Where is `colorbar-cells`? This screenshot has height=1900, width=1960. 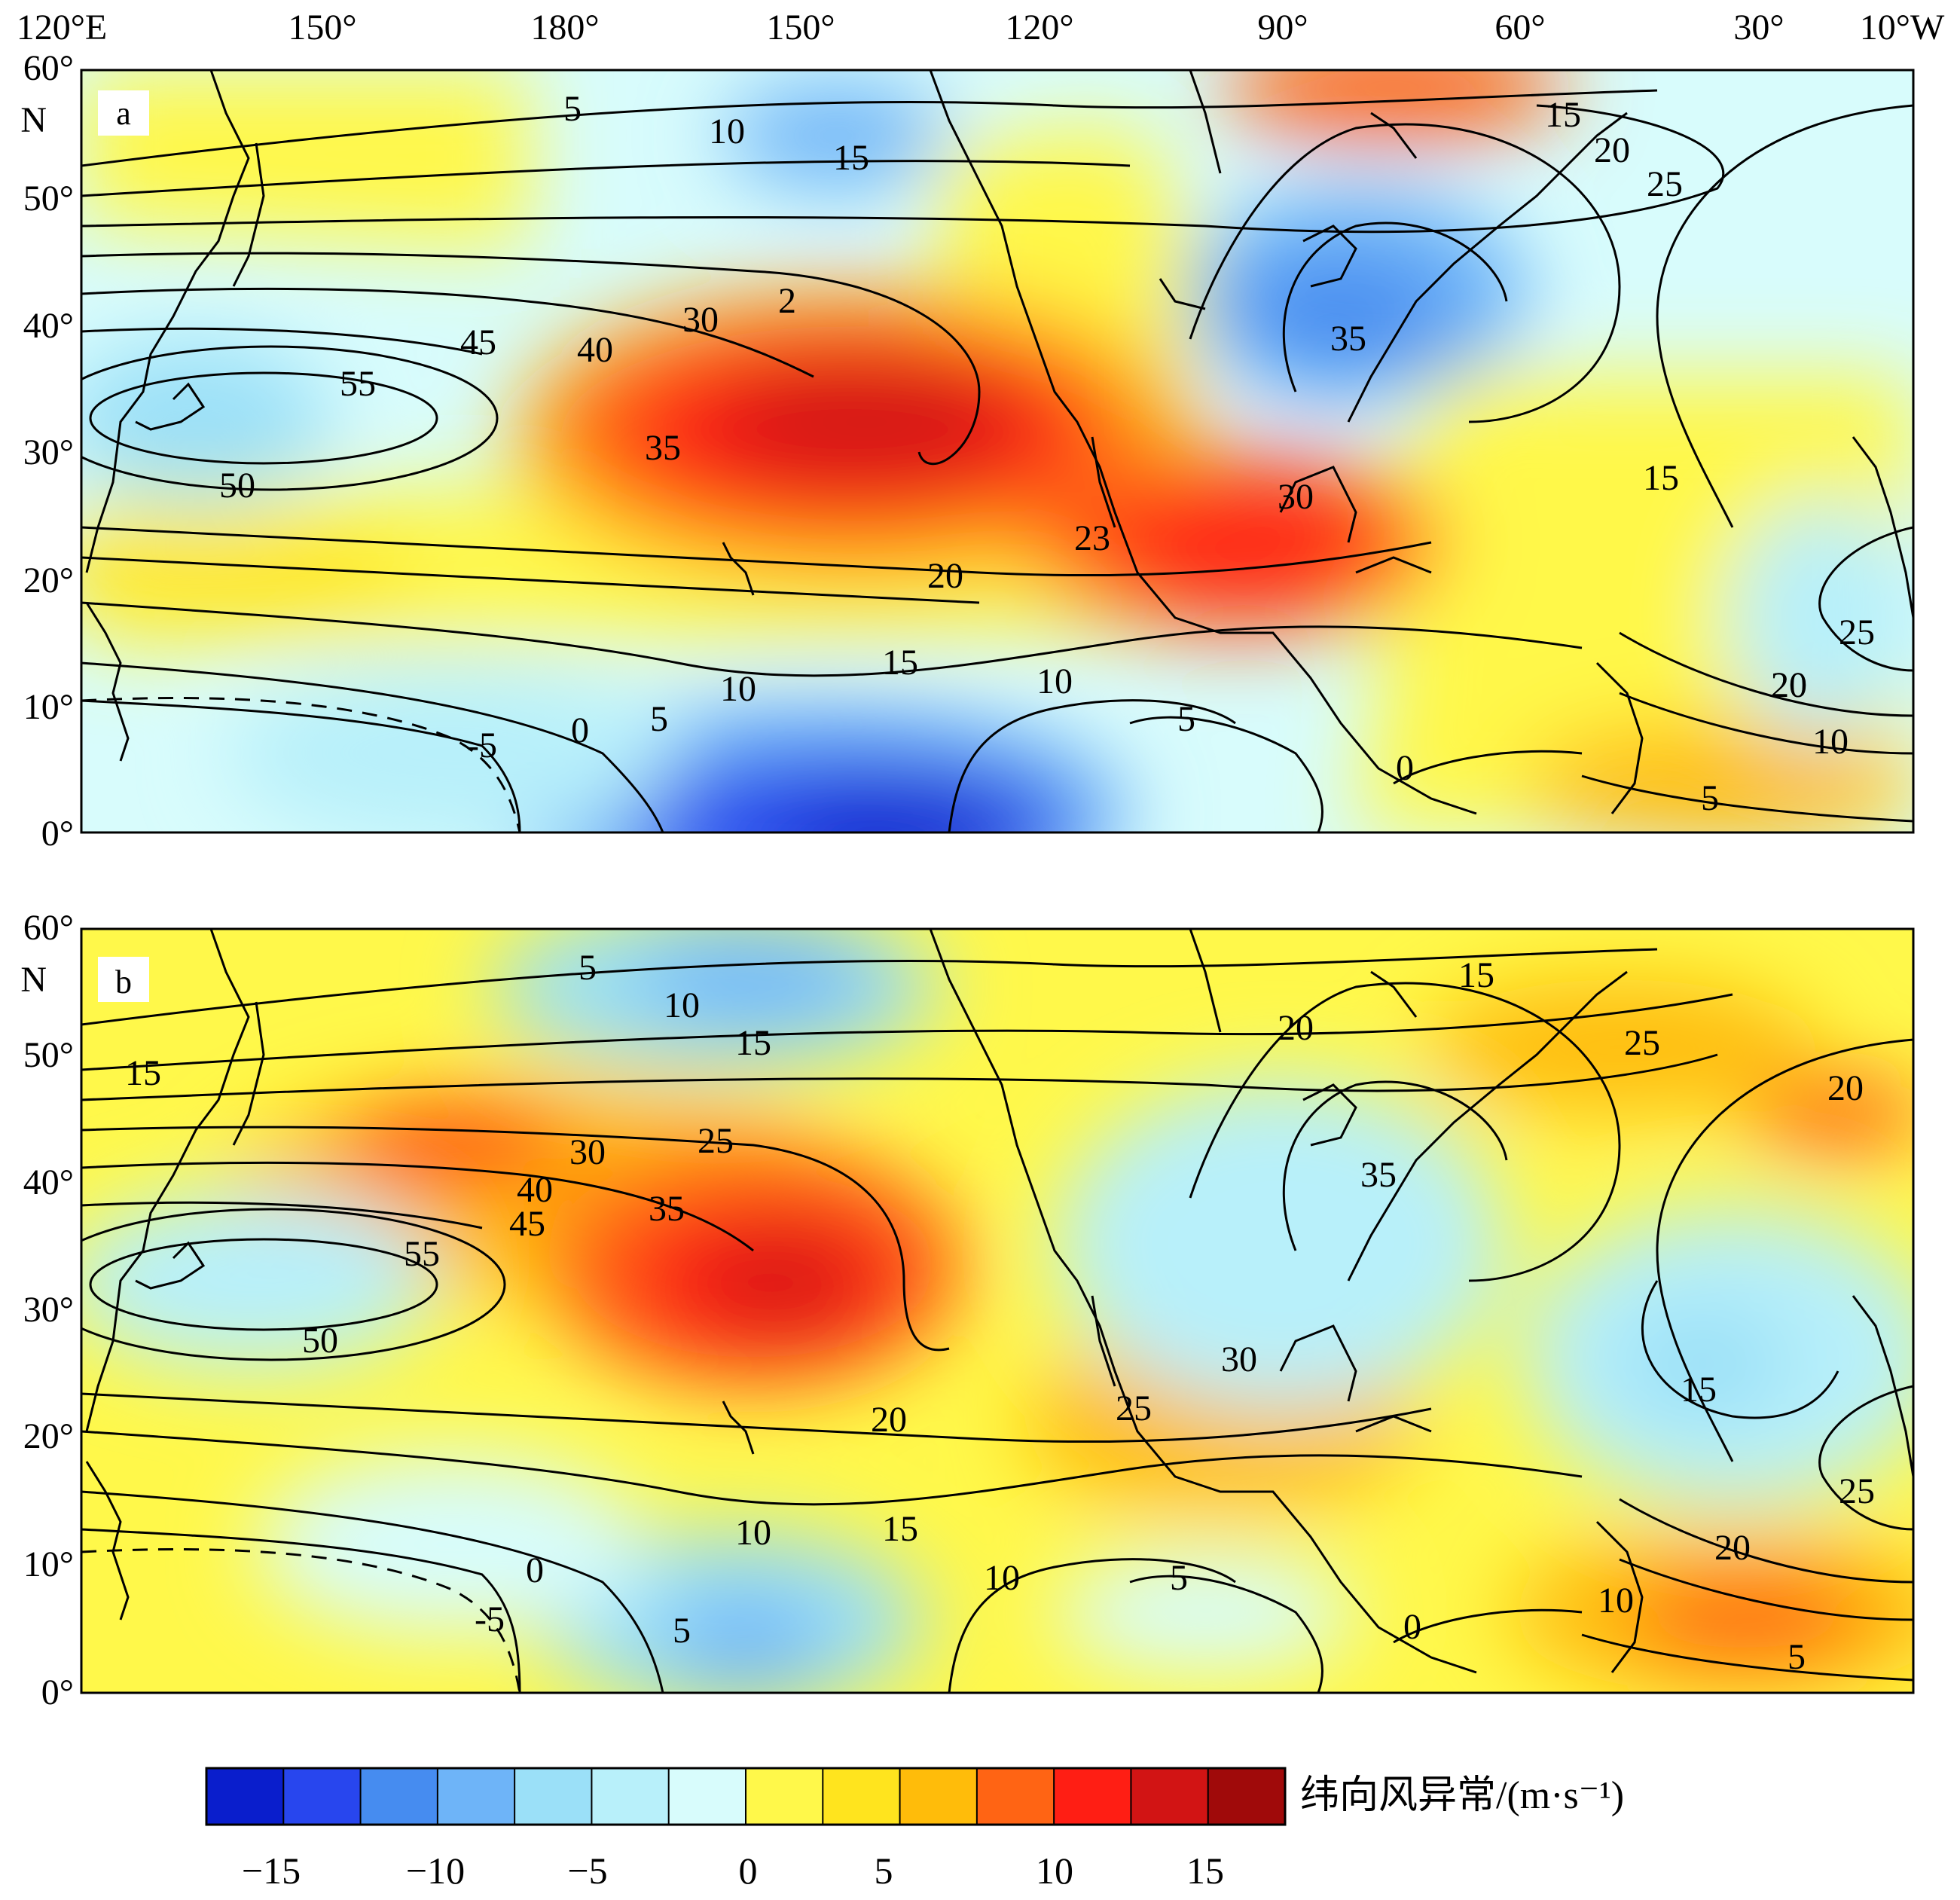 colorbar-cells is located at coordinates (746, 1796).